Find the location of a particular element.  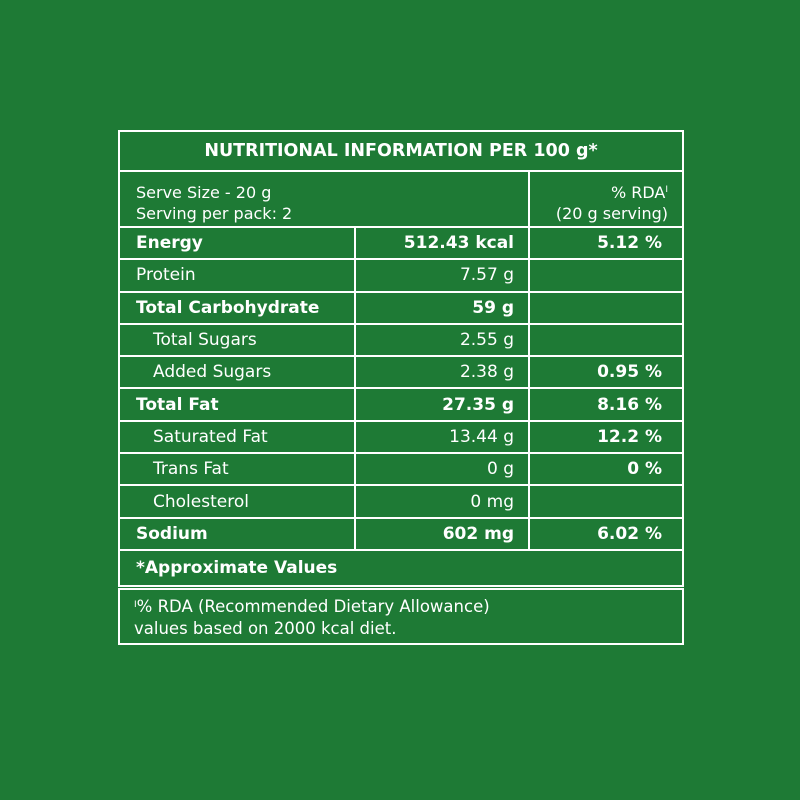

nutrient-rda: 8.16 % is located at coordinates (629, 404).